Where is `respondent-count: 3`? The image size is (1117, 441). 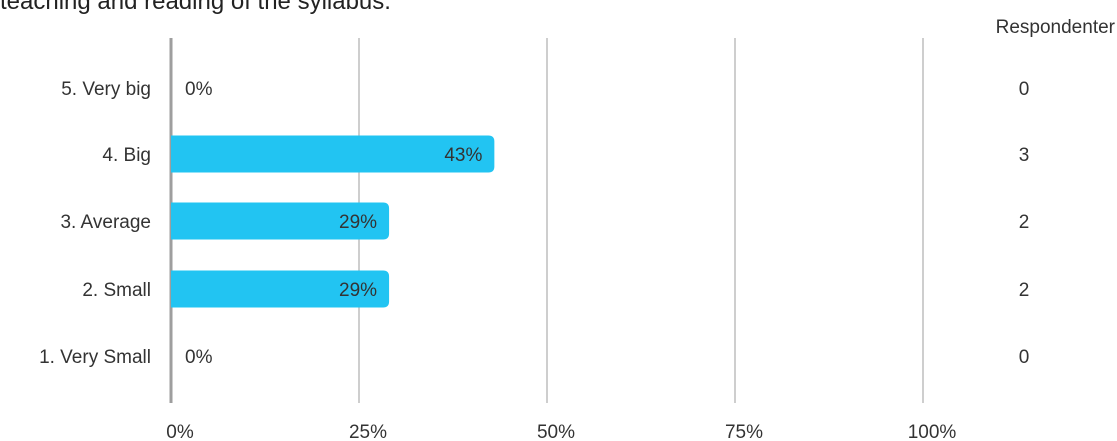
respondent-count: 3 is located at coordinates (1024, 155).